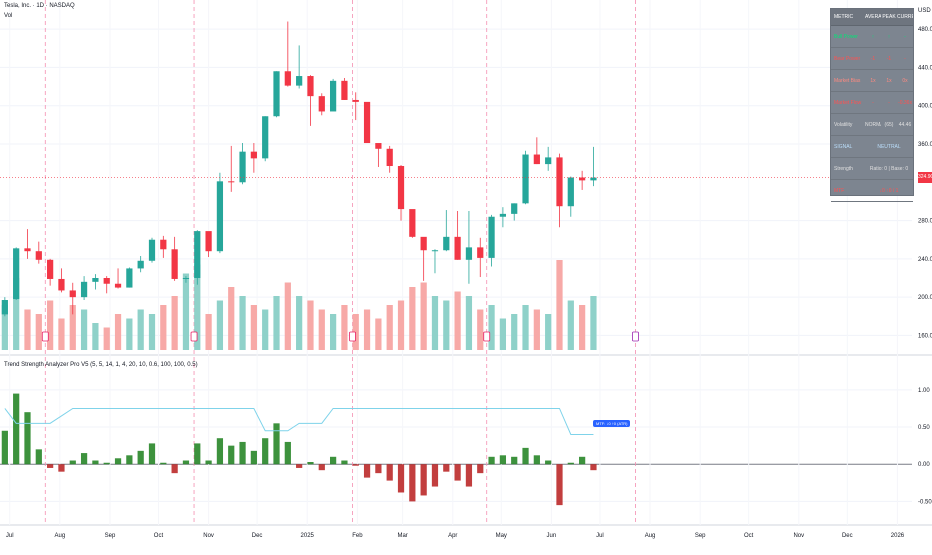 The image size is (932, 555). I want to click on metric-row: Strength Ratio: 0 | Base: 0, so click(872, 169).